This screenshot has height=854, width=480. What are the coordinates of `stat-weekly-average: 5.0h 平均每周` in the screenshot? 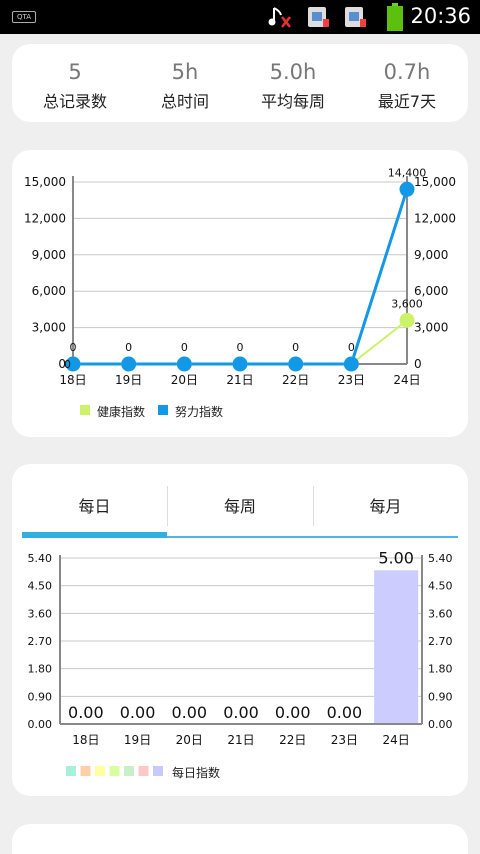 It's located at (293, 86).